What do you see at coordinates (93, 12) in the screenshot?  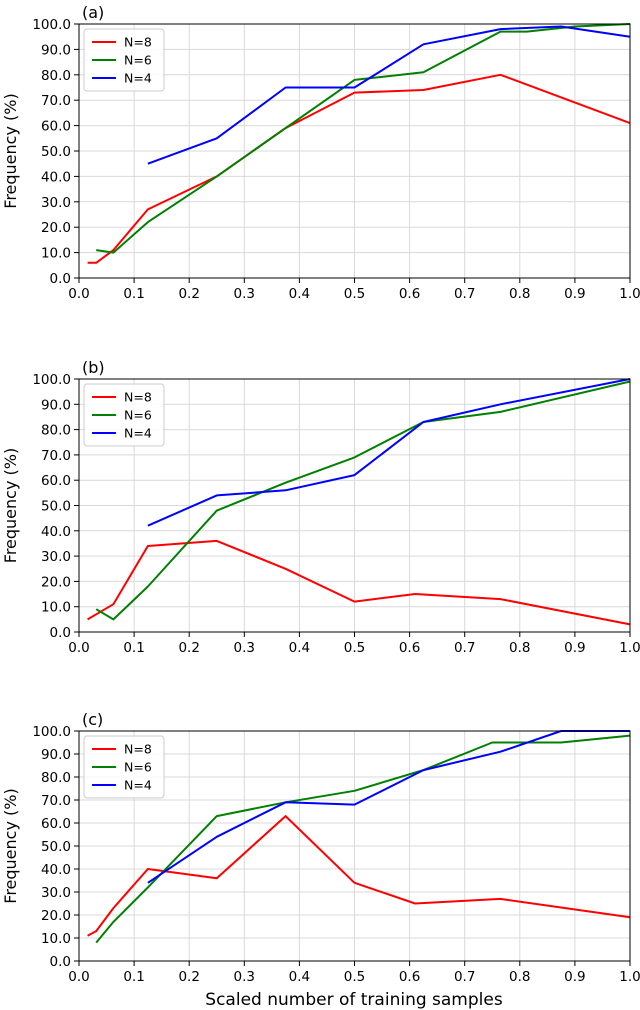 I see `panel-label: (a)` at bounding box center [93, 12].